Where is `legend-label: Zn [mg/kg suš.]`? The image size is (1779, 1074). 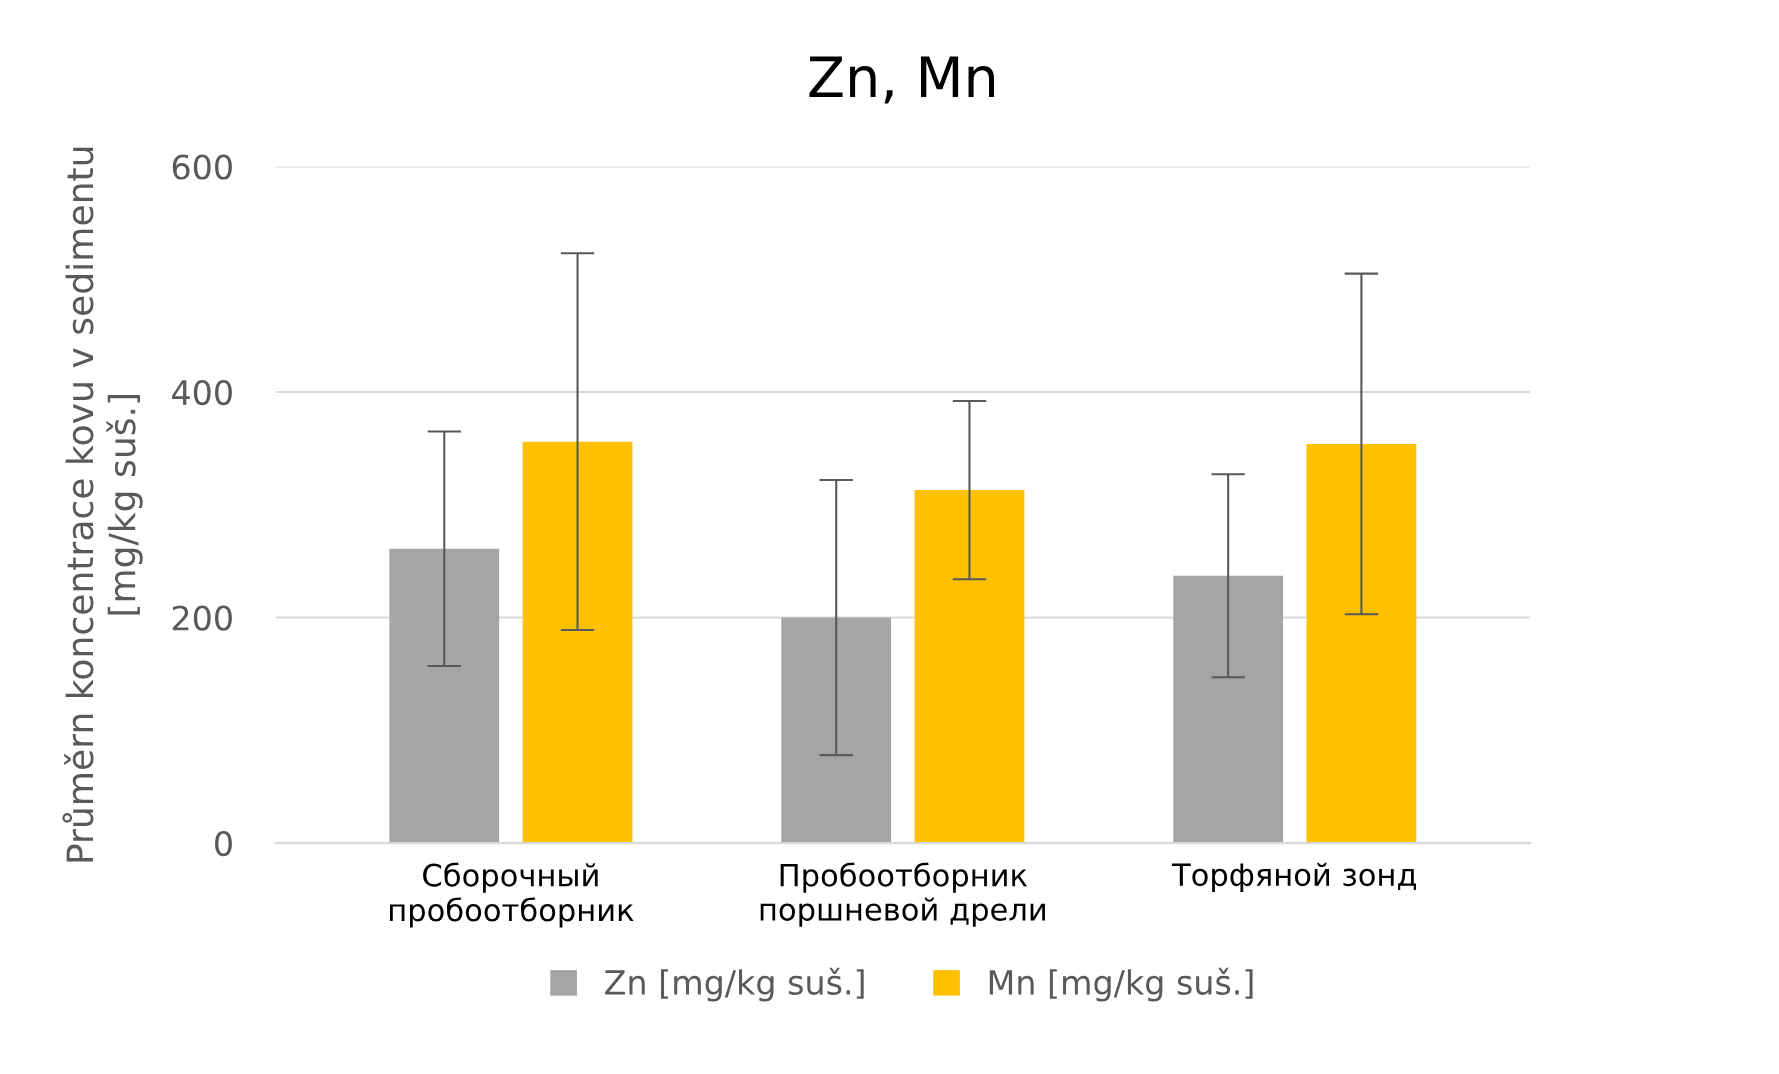 legend-label: Zn [mg/kg suš.] is located at coordinates (734, 984).